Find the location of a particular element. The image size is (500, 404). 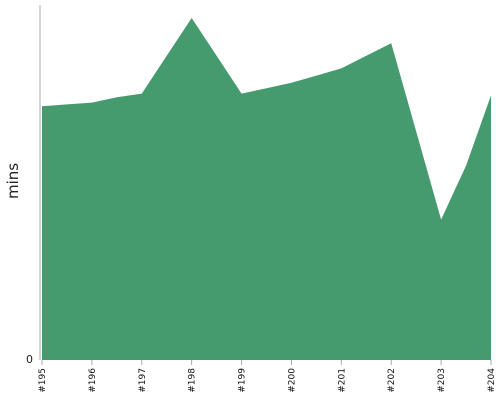

x-tick-label: #196 is located at coordinates (93, 380).